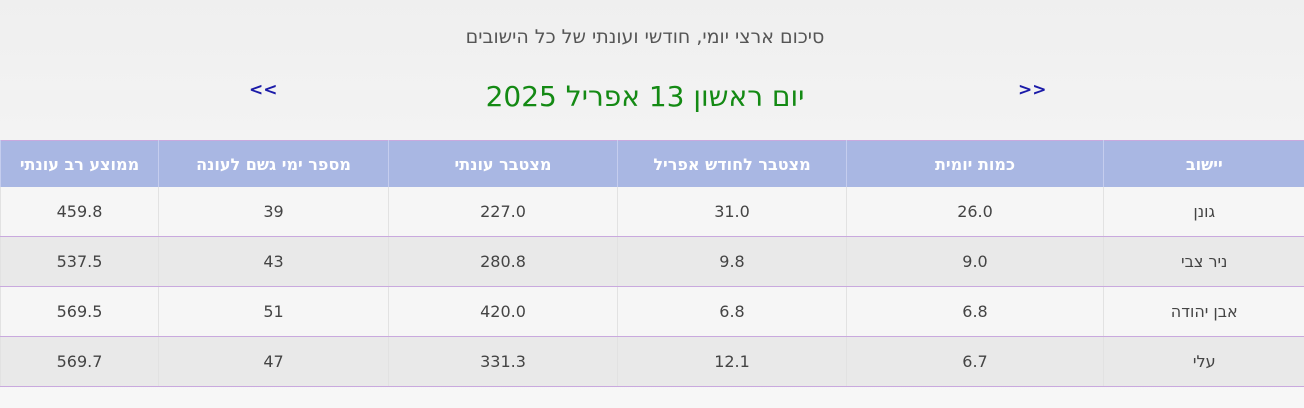  What do you see at coordinates (79, 212) in the screenshot?
I see `cell-multi-season-average: 459.8` at bounding box center [79, 212].